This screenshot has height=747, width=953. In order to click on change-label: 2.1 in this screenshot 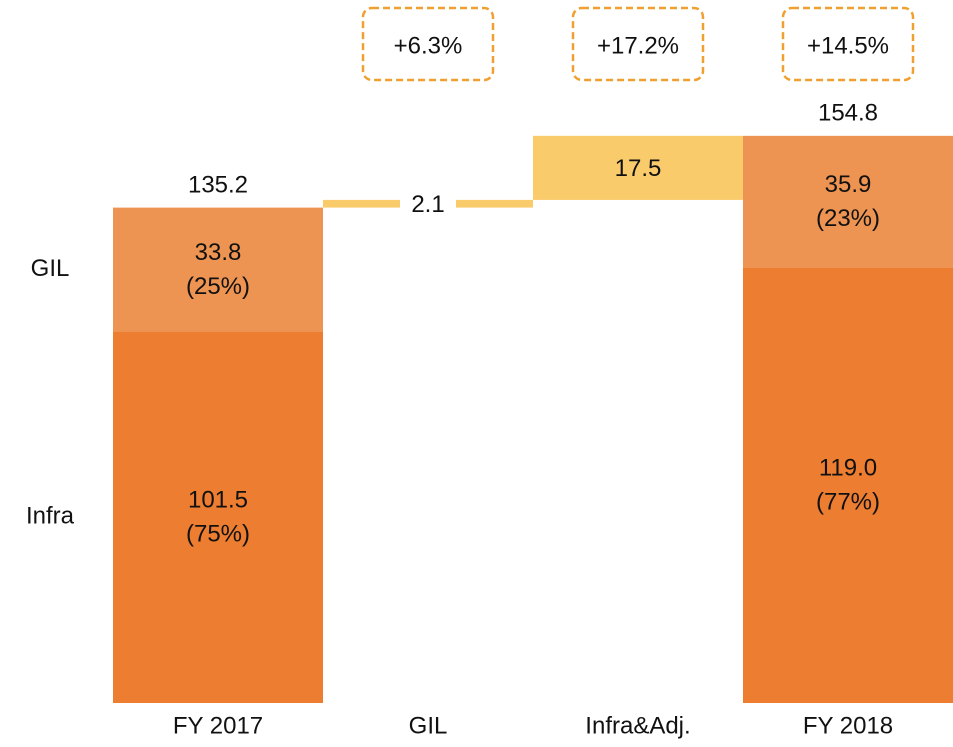, I will do `click(427, 204)`.